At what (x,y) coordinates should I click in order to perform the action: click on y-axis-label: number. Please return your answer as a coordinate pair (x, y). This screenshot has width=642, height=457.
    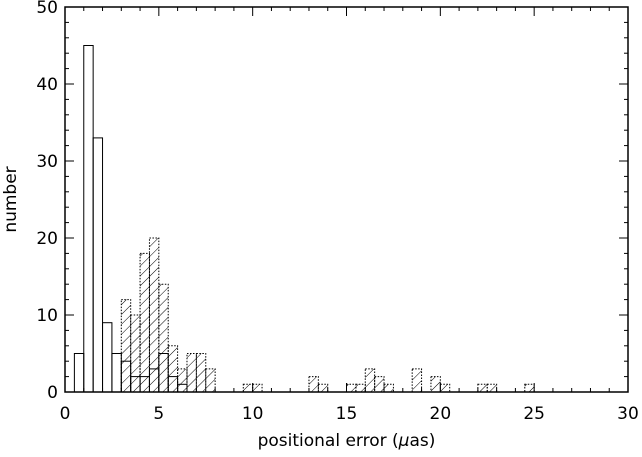
    Looking at the image, I should click on (11, 199).